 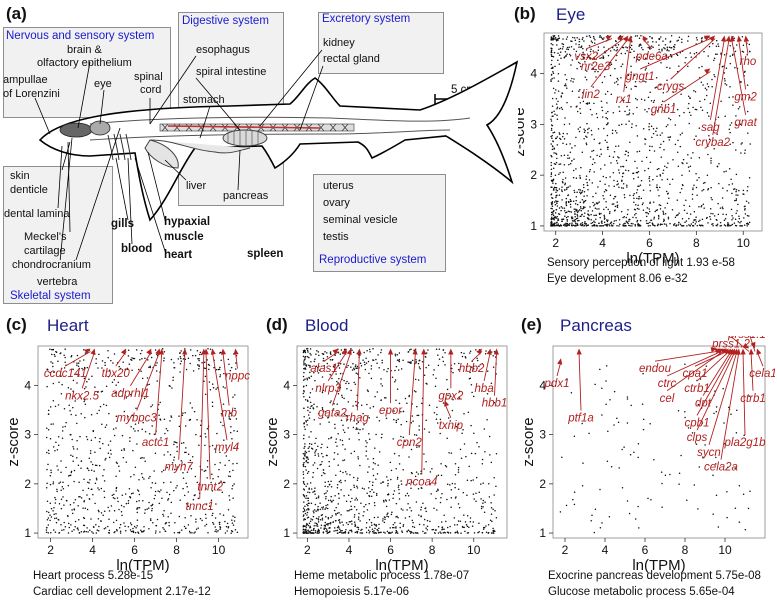 What do you see at coordinates (738, 351) in the screenshot?
I see `gene-arrowhead` at bounding box center [738, 351].